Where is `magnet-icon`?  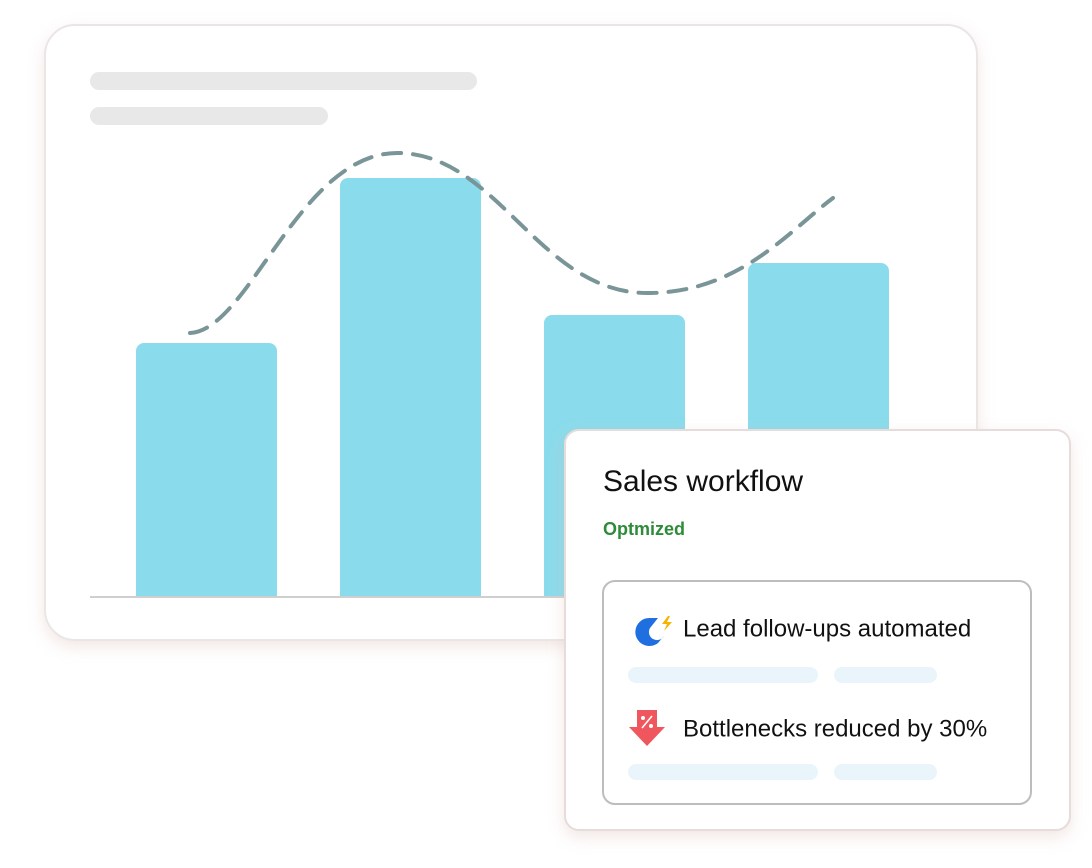 magnet-icon is located at coordinates (653, 631).